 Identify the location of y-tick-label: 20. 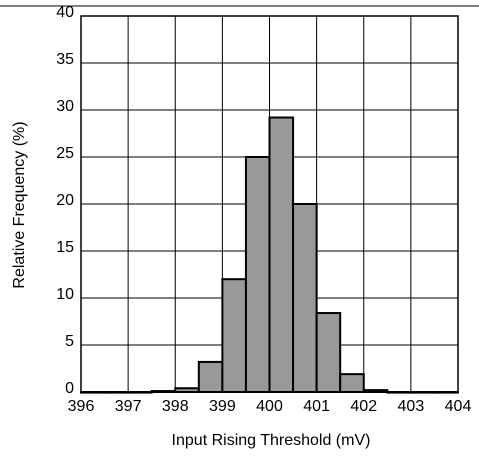
(65, 200).